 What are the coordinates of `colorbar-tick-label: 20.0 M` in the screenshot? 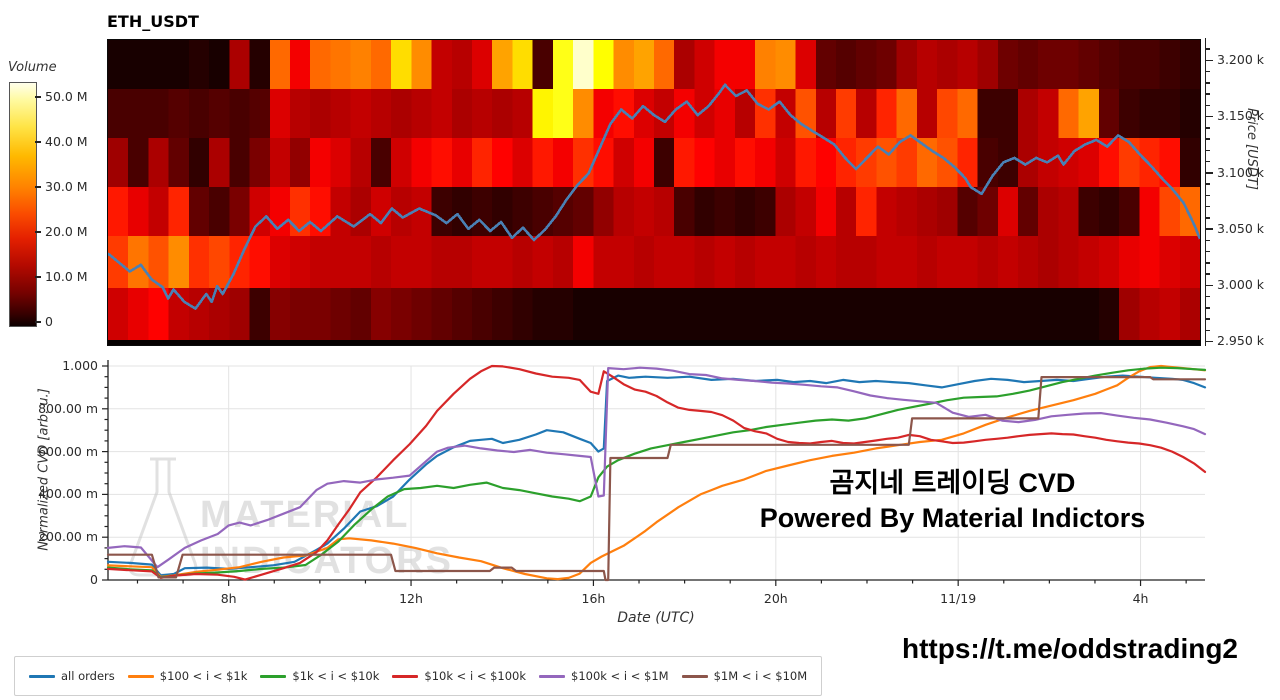 It's located at (66, 231).